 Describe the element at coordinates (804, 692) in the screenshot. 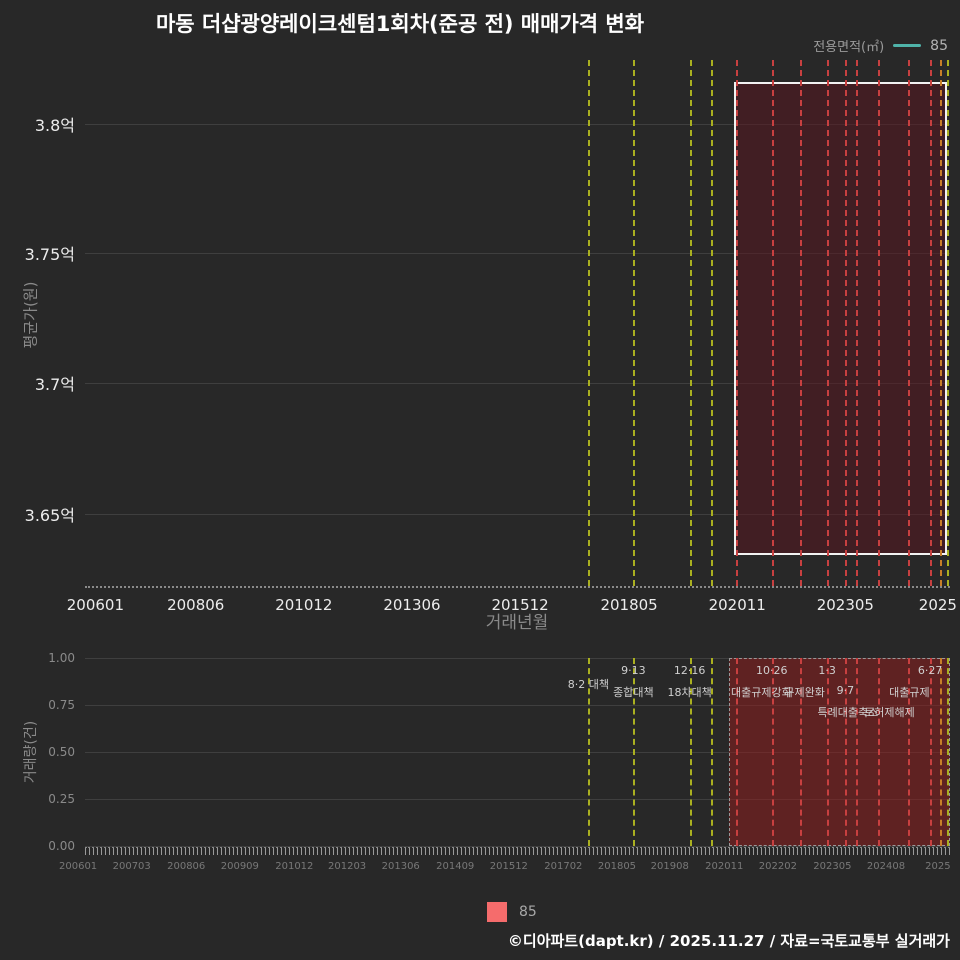

I see `policy-annotation: 규제완화` at that location.